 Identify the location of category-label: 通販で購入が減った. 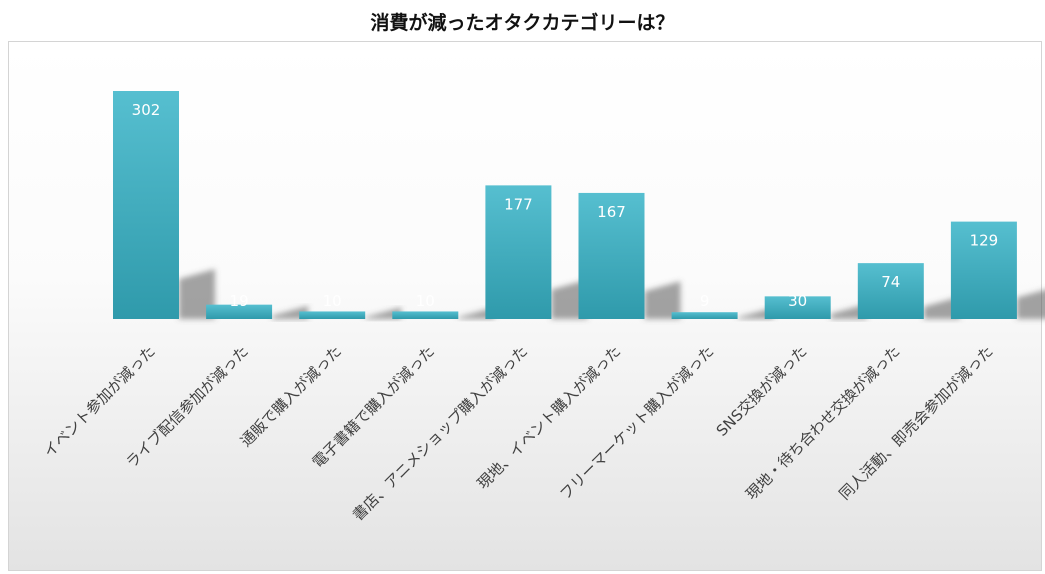
(291, 396).